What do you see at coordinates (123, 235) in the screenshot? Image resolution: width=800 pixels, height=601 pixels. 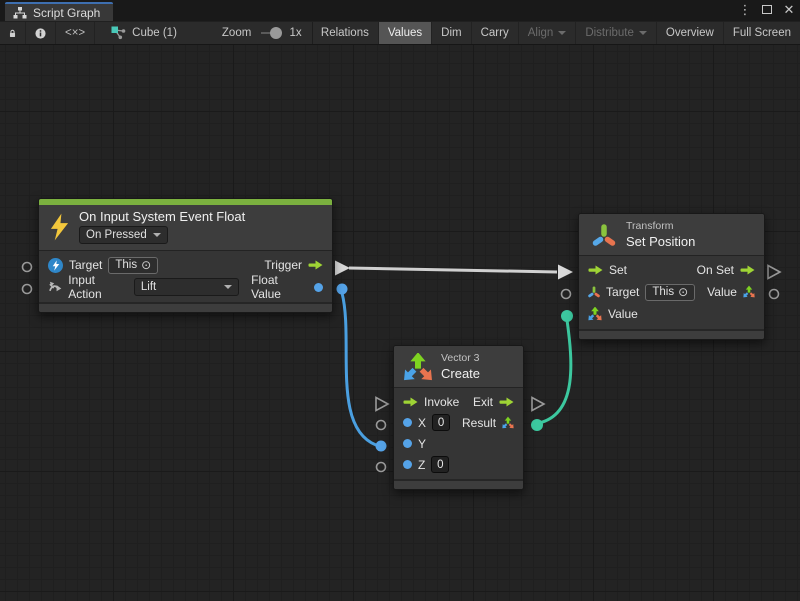 I see `event-setting-dropdown: On Pressed` at bounding box center [123, 235].